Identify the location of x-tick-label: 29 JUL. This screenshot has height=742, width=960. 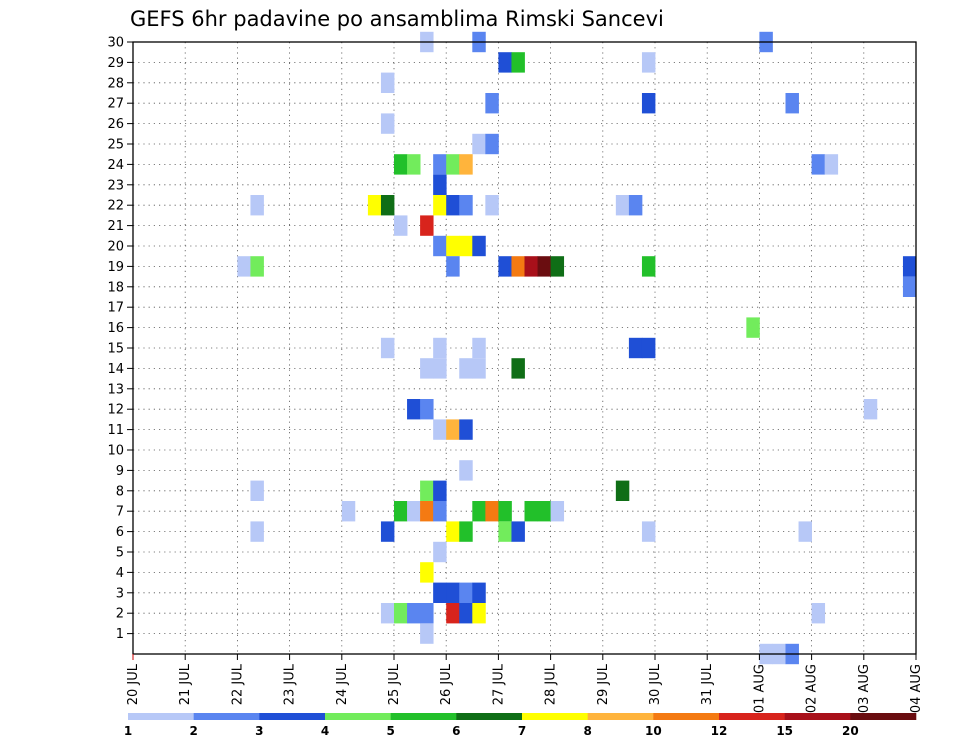
(603, 684).